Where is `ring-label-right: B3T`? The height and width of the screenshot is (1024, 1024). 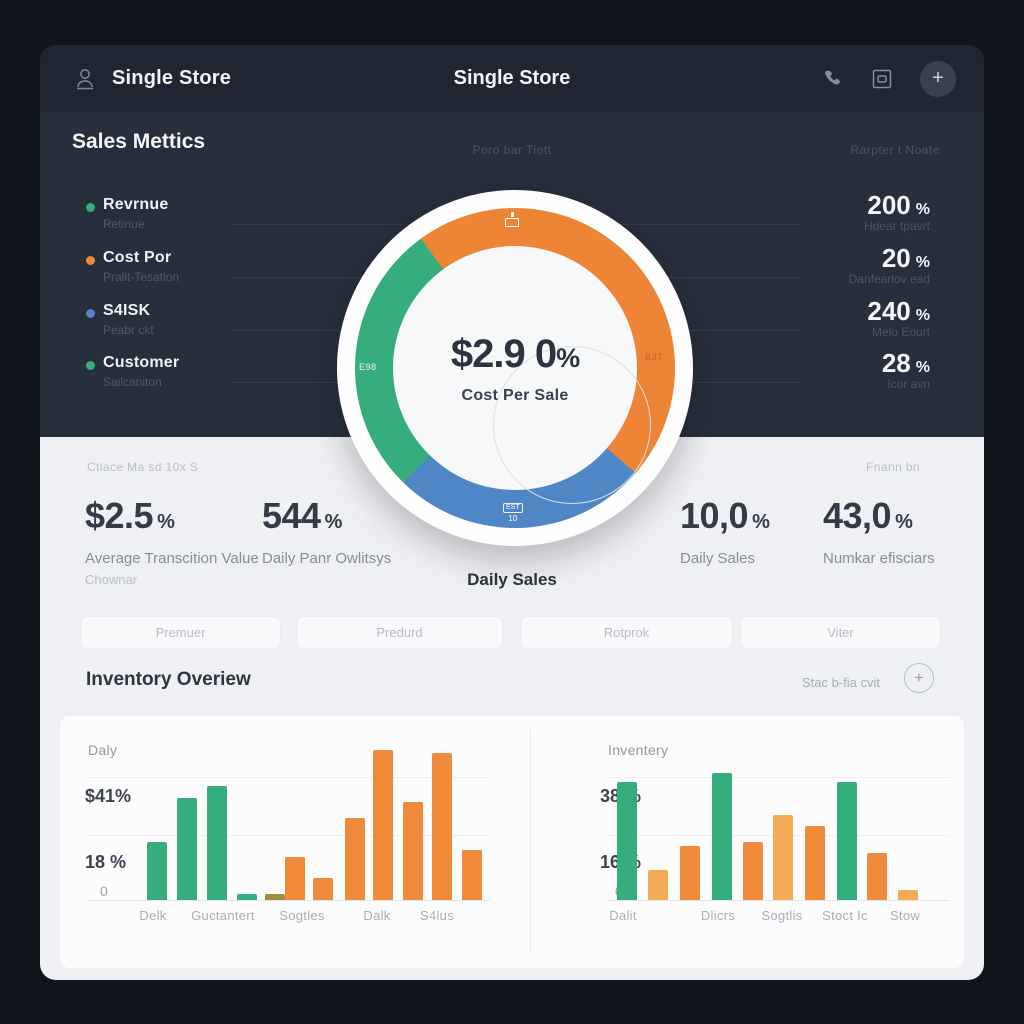
ring-label-right: B3T is located at coordinates (654, 357).